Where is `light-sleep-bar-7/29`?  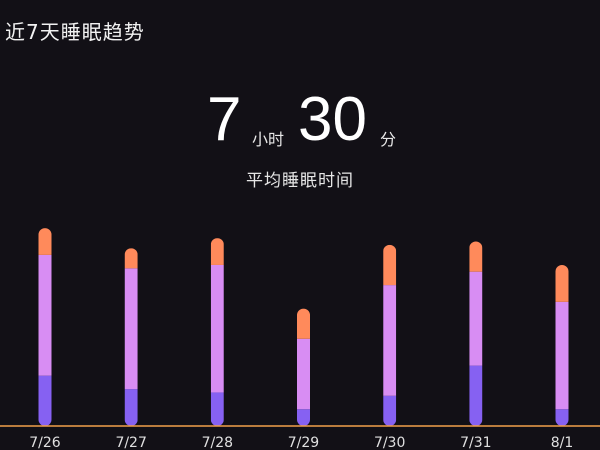
light-sleep-bar-7/29 is located at coordinates (303, 374).